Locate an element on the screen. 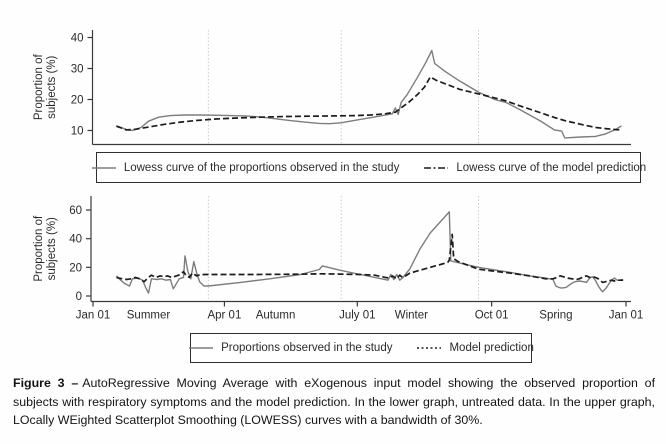 Image resolution: width=666 pixels, height=444 pixels. legend-item: Proportions observed in the study is located at coordinates (290, 348).